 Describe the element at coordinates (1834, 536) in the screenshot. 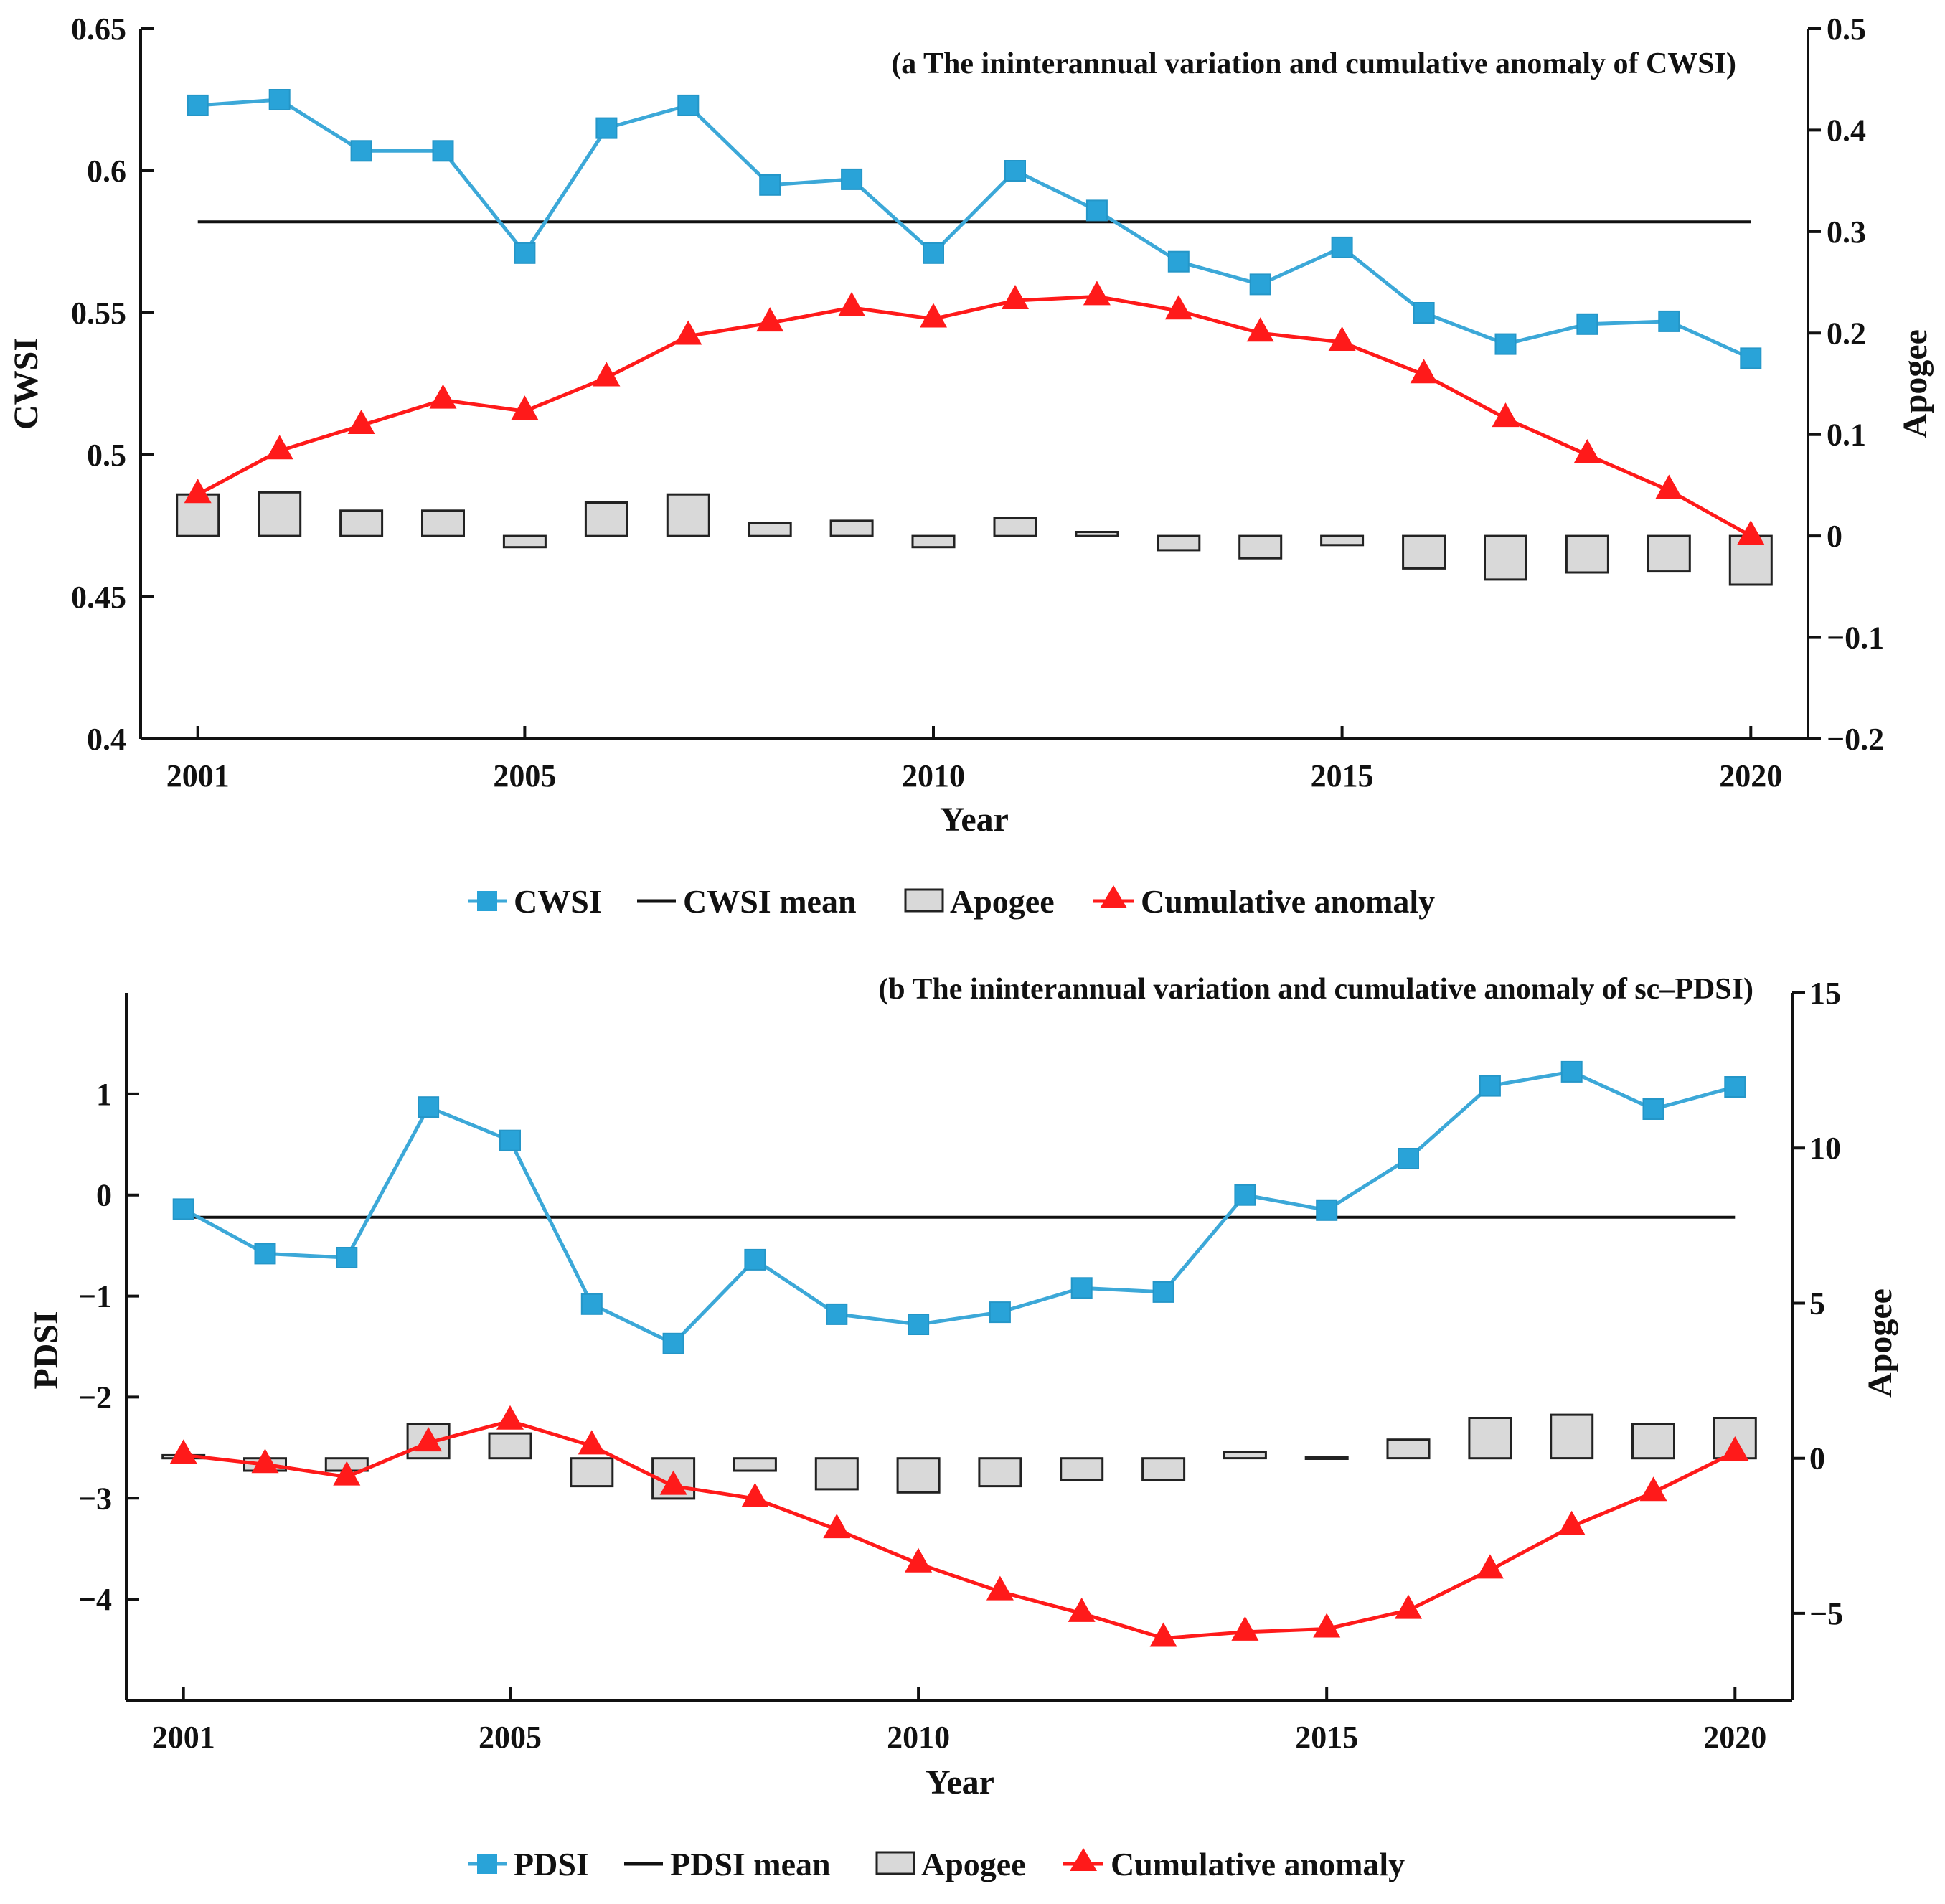

I see `y2-tick-label-a-2: 0` at that location.